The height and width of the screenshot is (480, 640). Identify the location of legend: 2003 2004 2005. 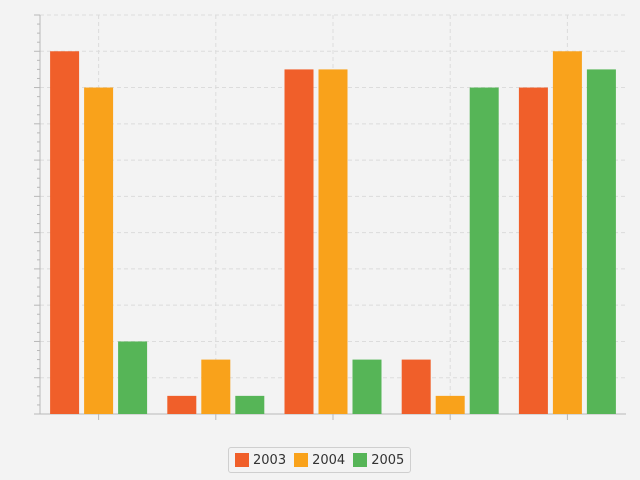
(320, 460).